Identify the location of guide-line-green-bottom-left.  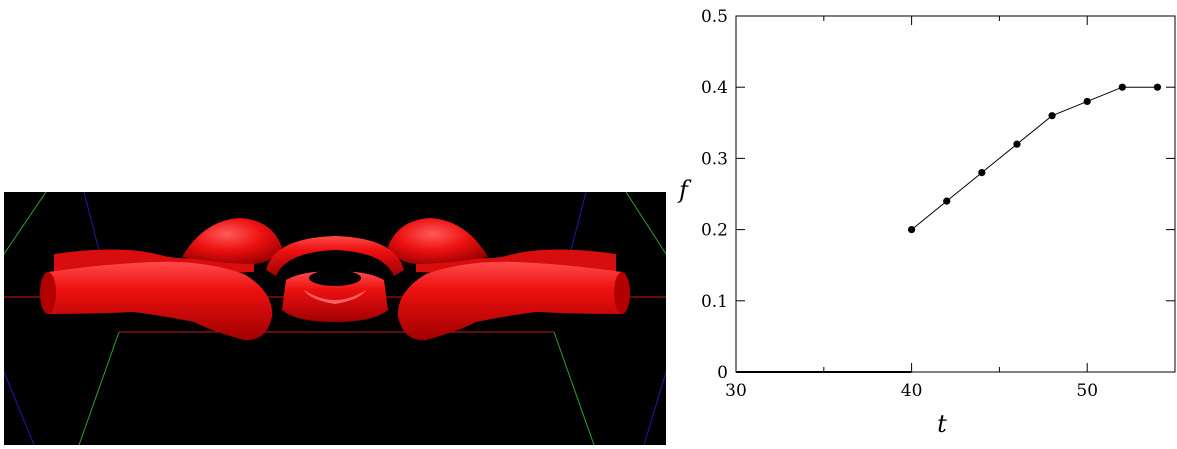
(99, 388).